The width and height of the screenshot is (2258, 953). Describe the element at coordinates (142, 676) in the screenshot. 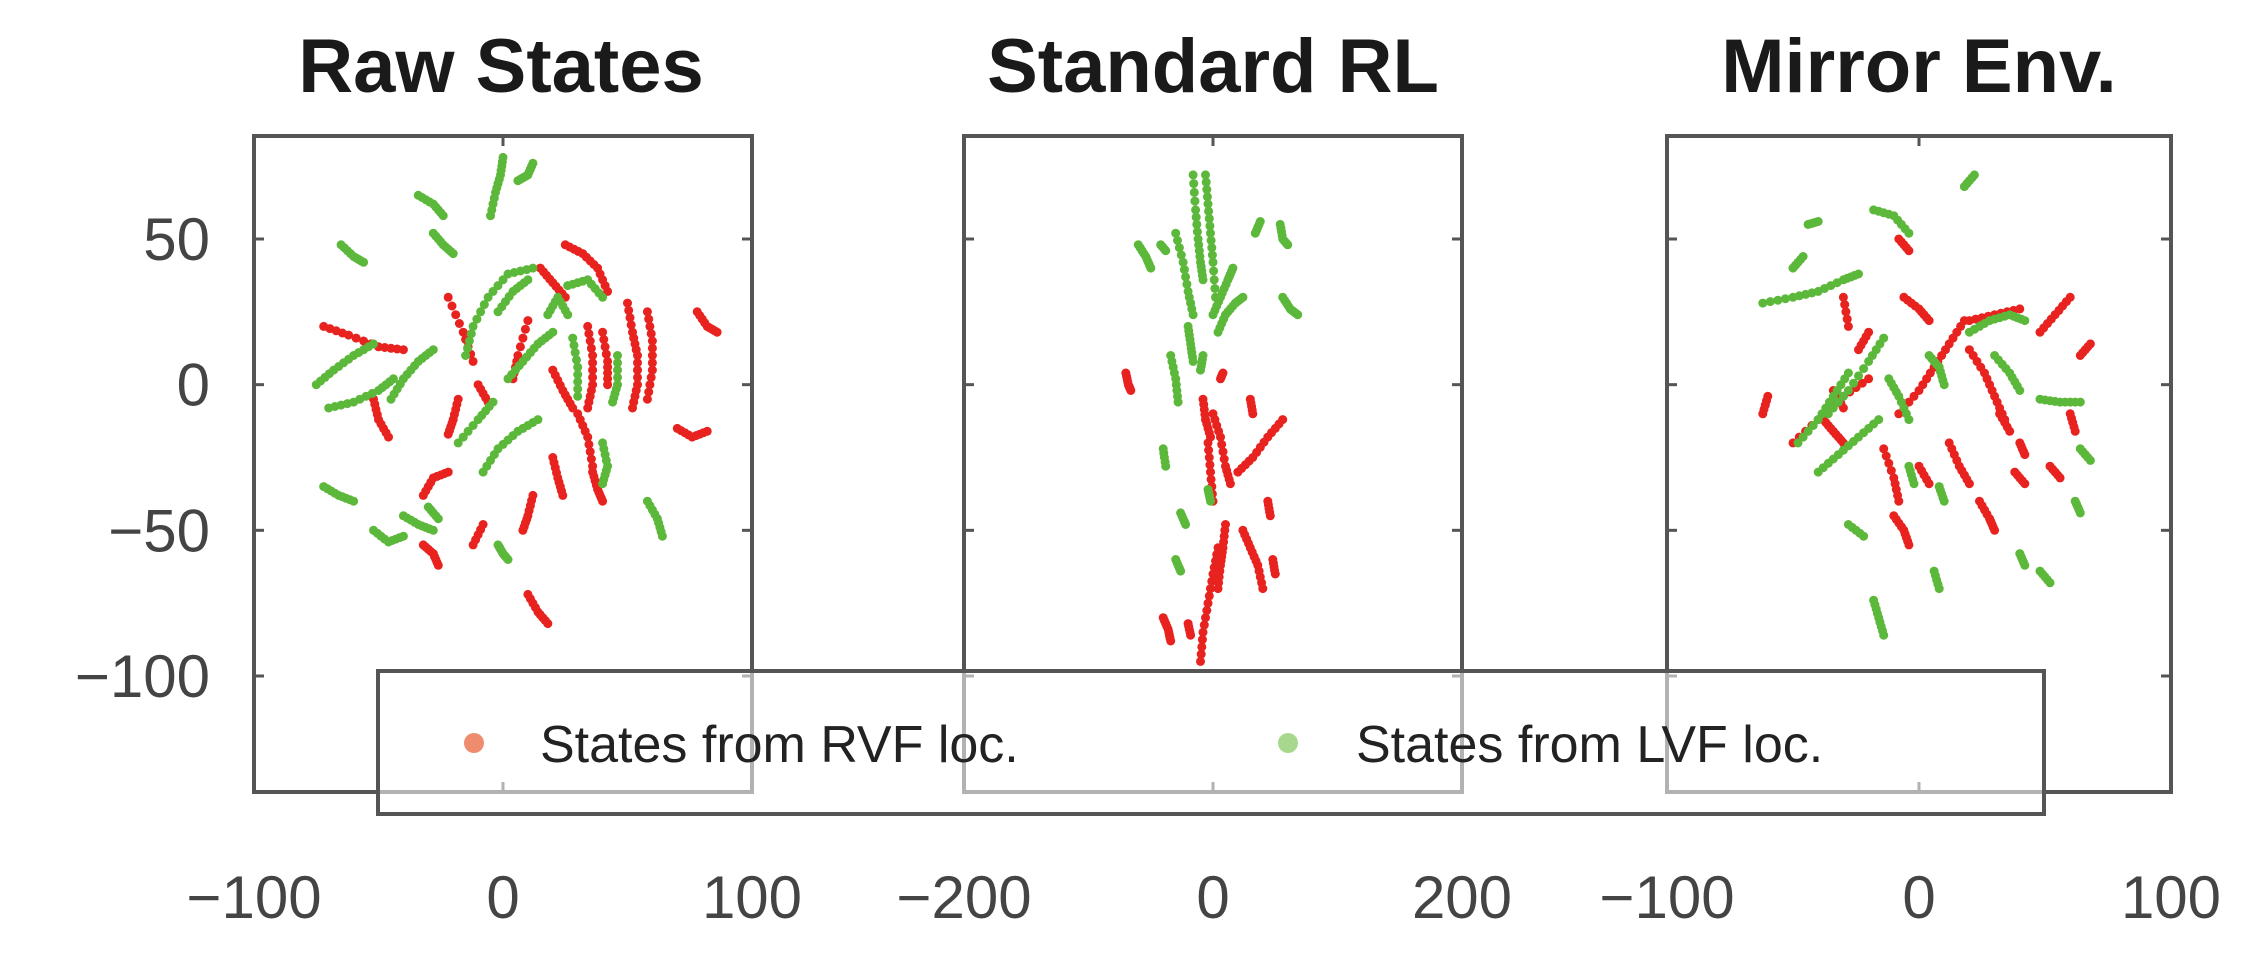

I see `raw-states-ytick-label: −100` at that location.